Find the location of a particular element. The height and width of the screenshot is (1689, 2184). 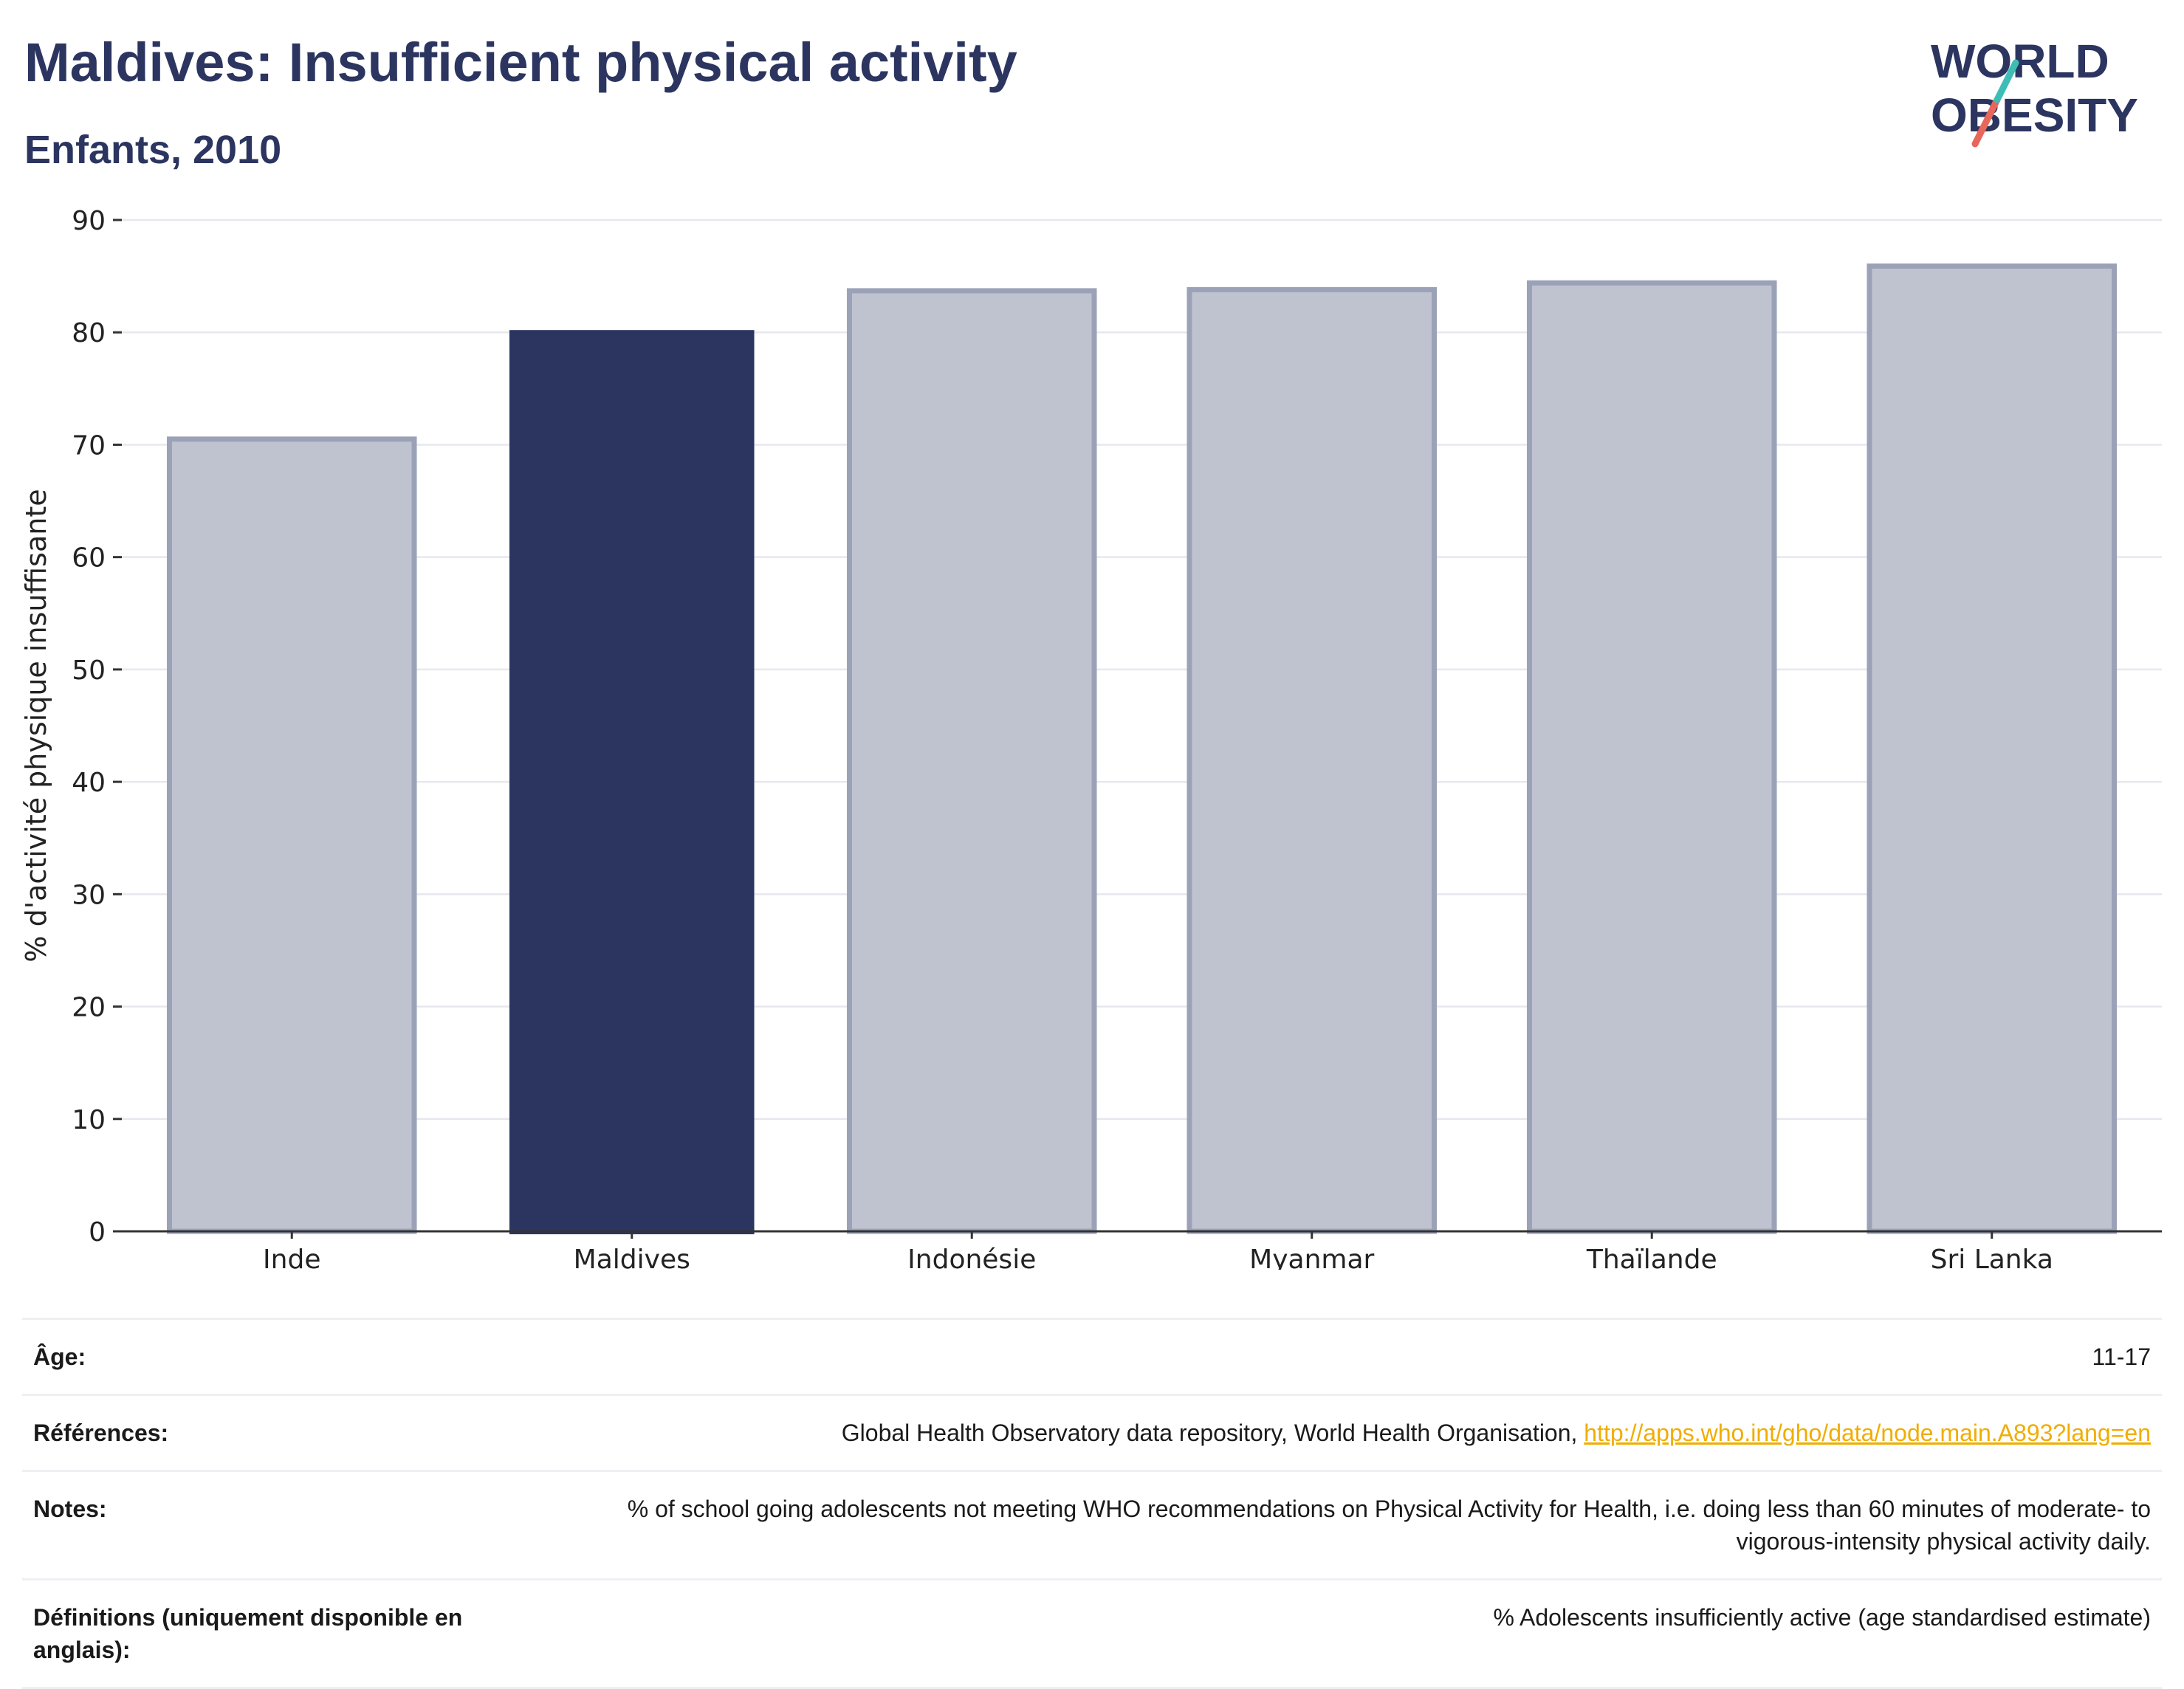

x-tick-label: Maldives is located at coordinates (632, 1257).